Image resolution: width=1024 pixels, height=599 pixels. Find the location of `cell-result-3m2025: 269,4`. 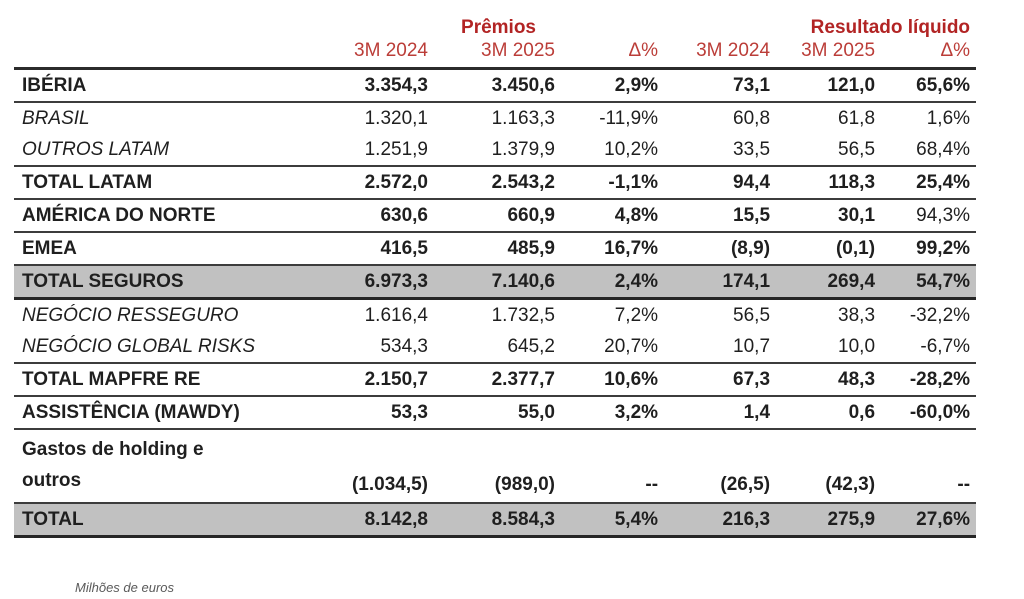

cell-result-3m2025: 269,4 is located at coordinates (829, 282).